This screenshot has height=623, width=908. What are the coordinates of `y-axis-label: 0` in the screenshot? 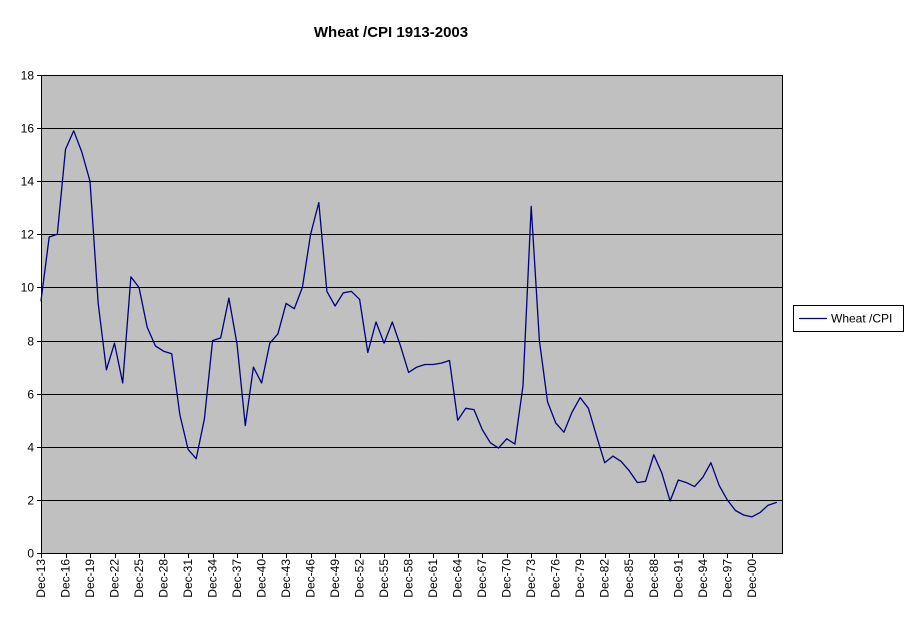 It's located at (30, 554).